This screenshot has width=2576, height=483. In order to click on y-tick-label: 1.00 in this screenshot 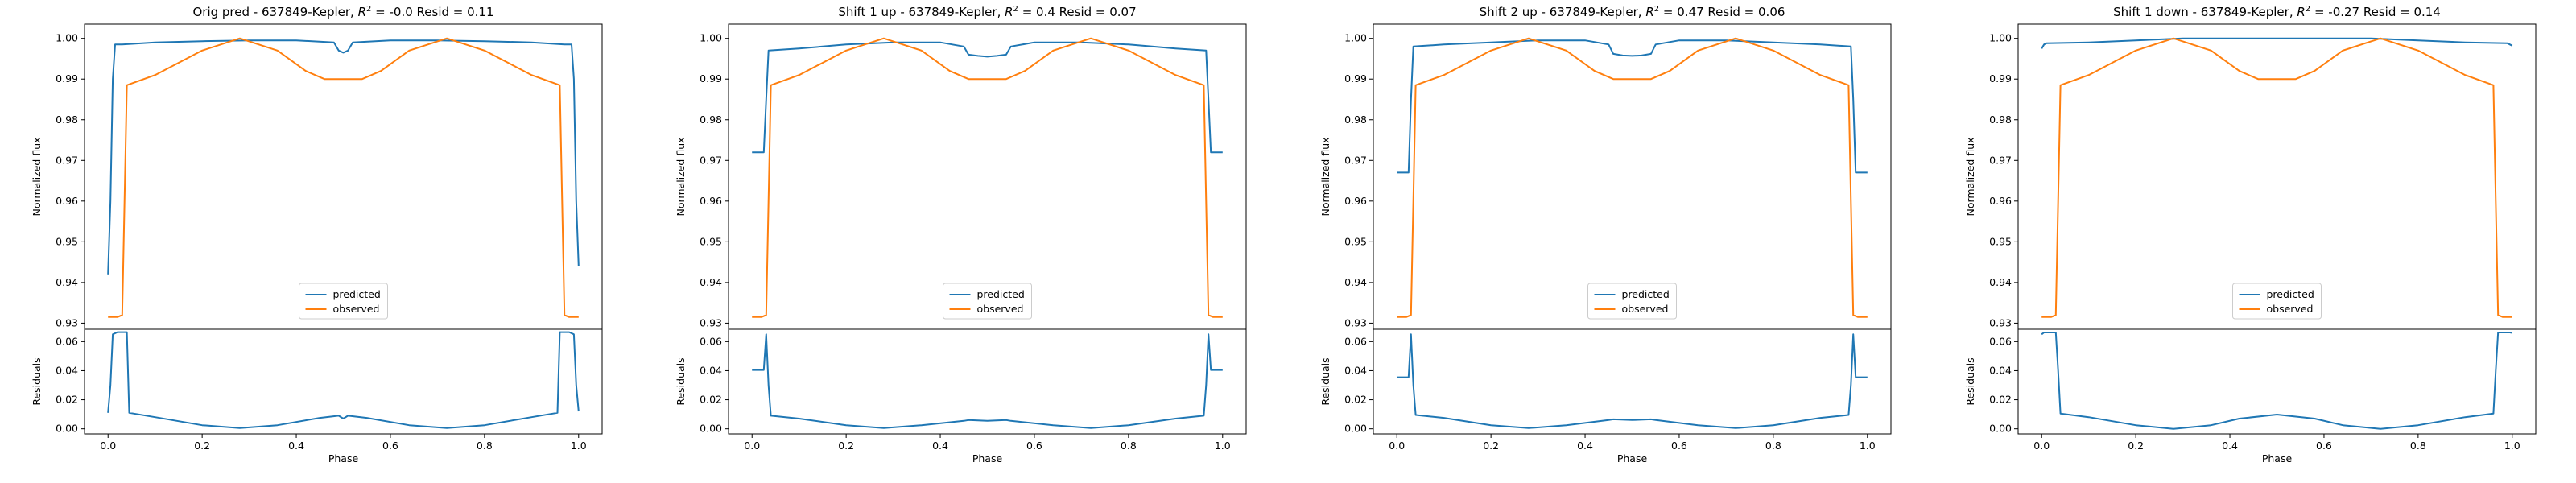, I will do `click(2000, 38)`.